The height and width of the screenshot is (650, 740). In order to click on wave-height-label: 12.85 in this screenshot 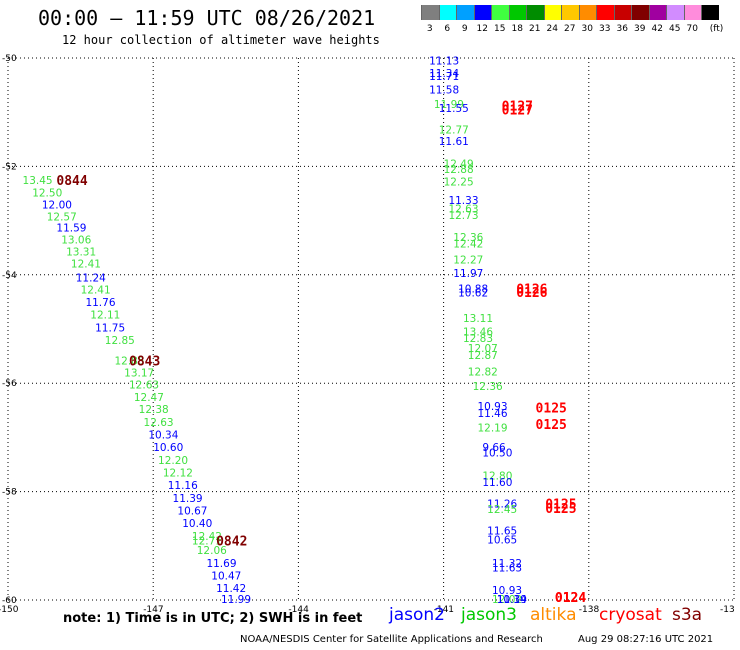, I will do `click(129, 361)`.